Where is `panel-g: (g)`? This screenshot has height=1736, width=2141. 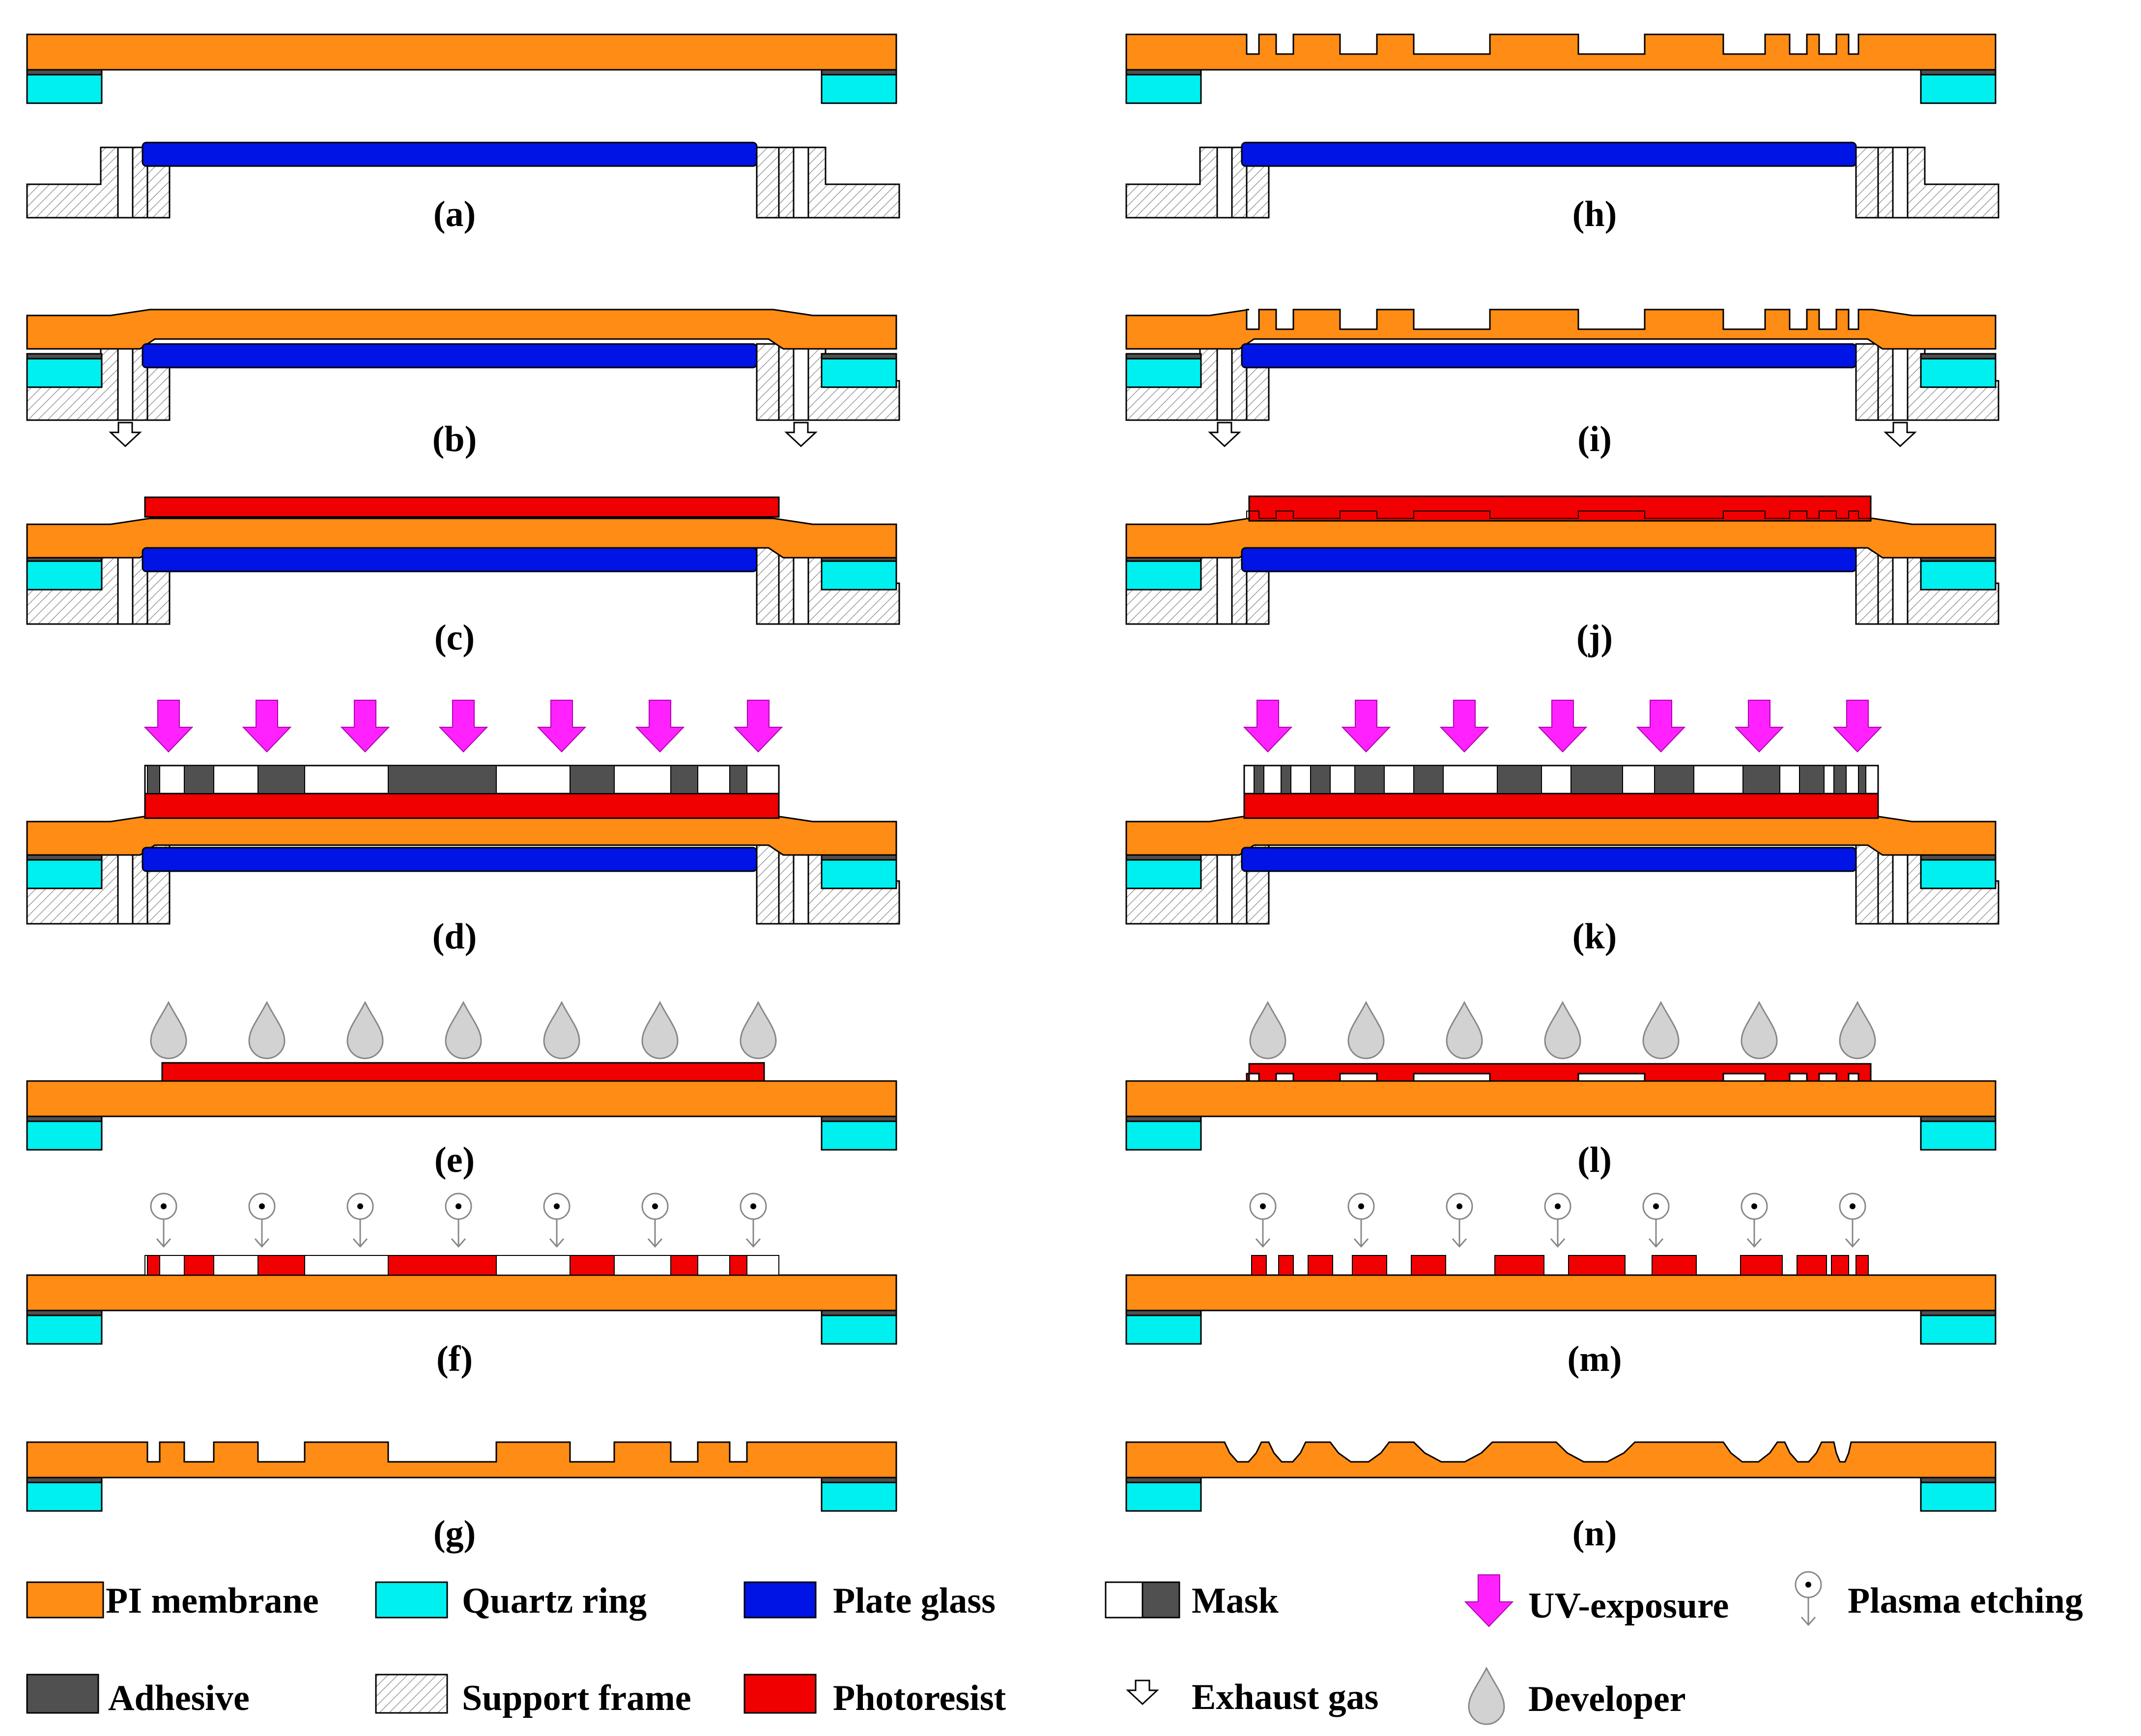
panel-g: (g) is located at coordinates (461, 1497).